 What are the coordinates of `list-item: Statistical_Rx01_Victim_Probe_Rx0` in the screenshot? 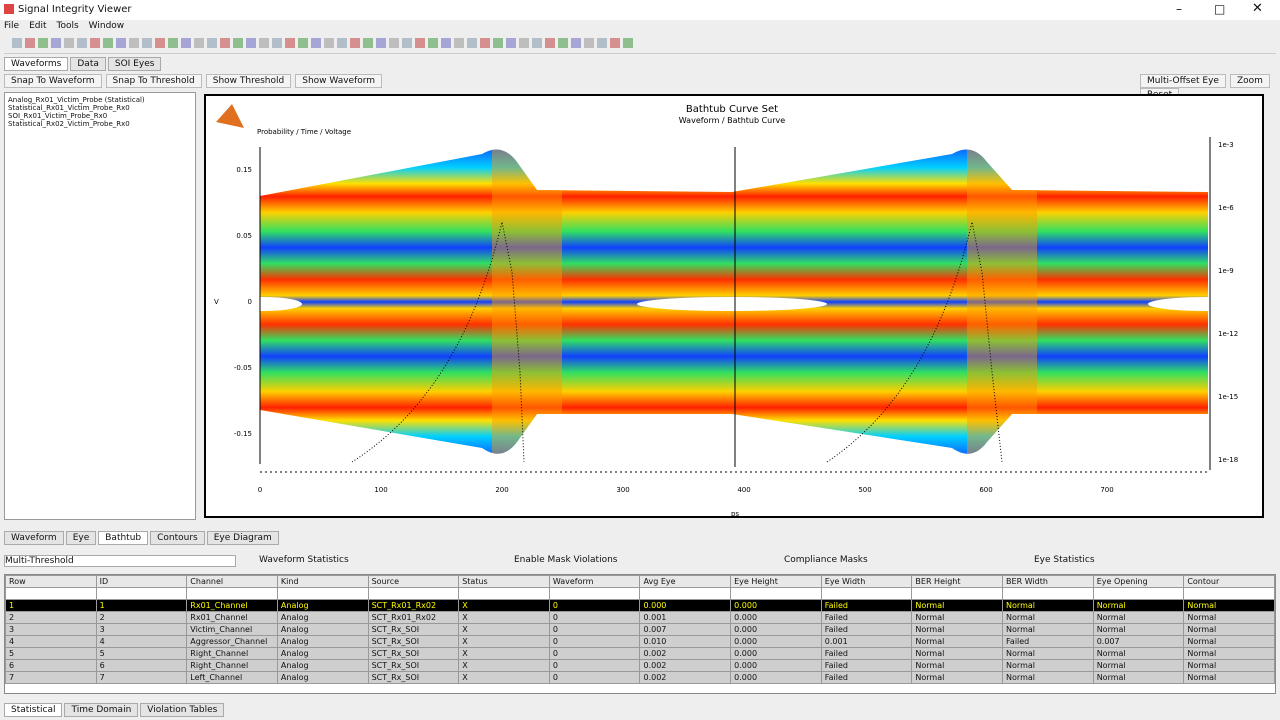 It's located at (69, 108).